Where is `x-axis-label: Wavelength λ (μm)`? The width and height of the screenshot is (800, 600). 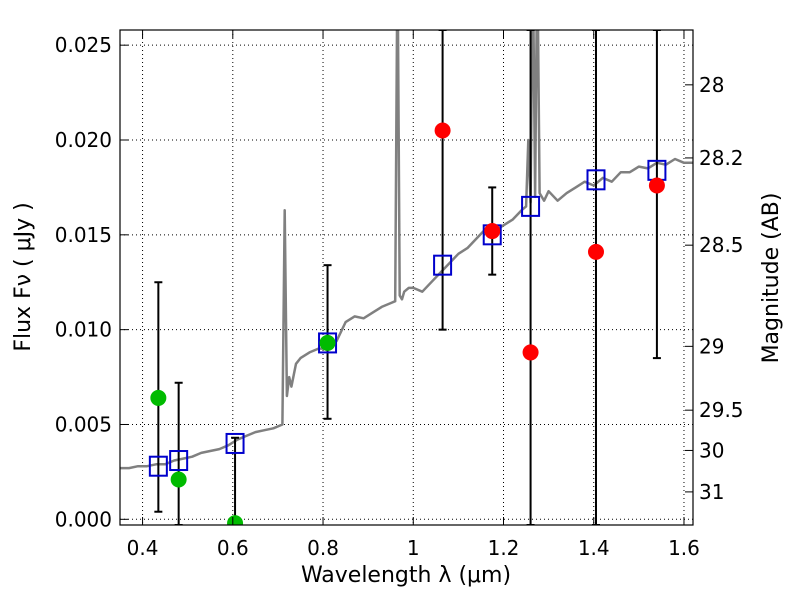
x-axis-label: Wavelength λ (μm) is located at coordinates (406, 575).